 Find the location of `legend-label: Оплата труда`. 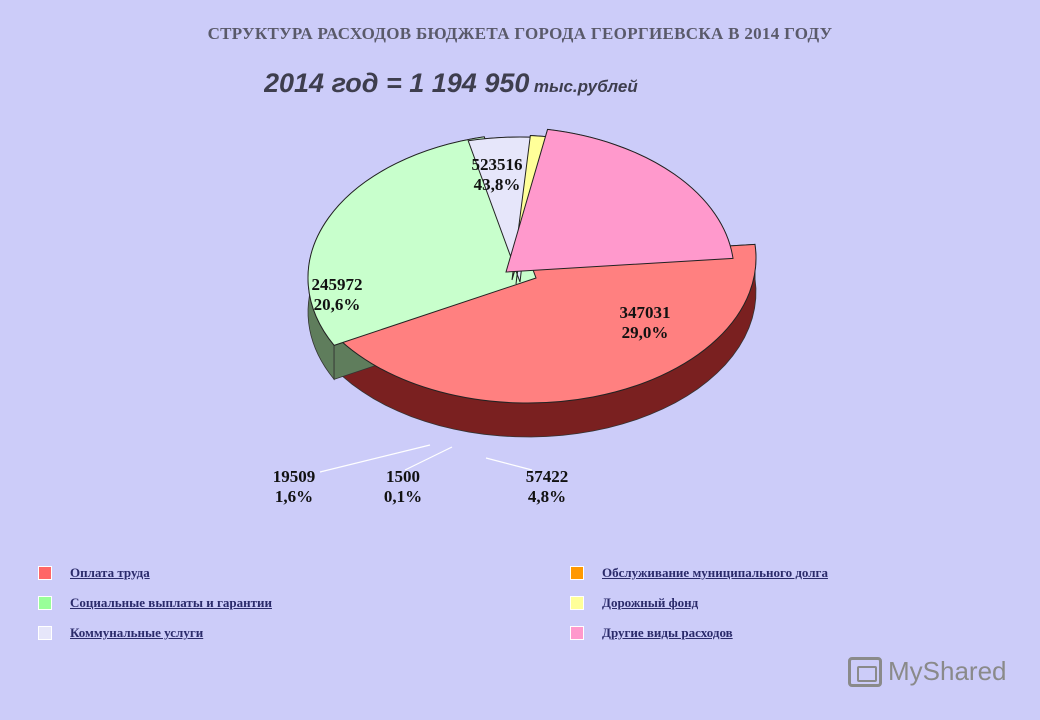

legend-label: Оплата труда is located at coordinates (110, 572).